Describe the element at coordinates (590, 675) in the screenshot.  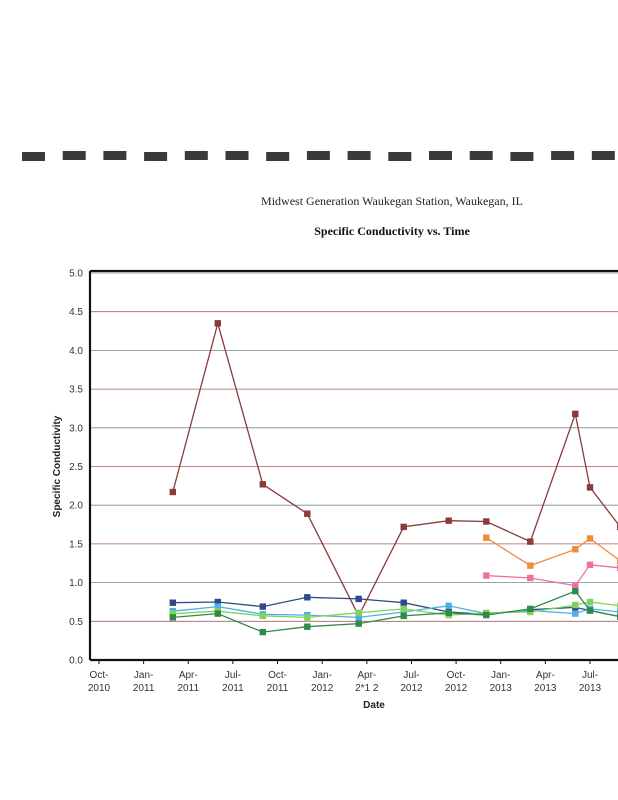
I see `x-tick-label: Jul-` at that location.